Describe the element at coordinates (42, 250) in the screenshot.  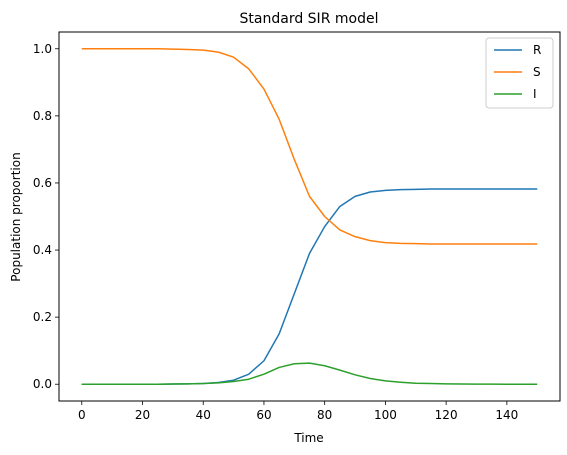
I see `y-tick-label: 0.4` at that location.